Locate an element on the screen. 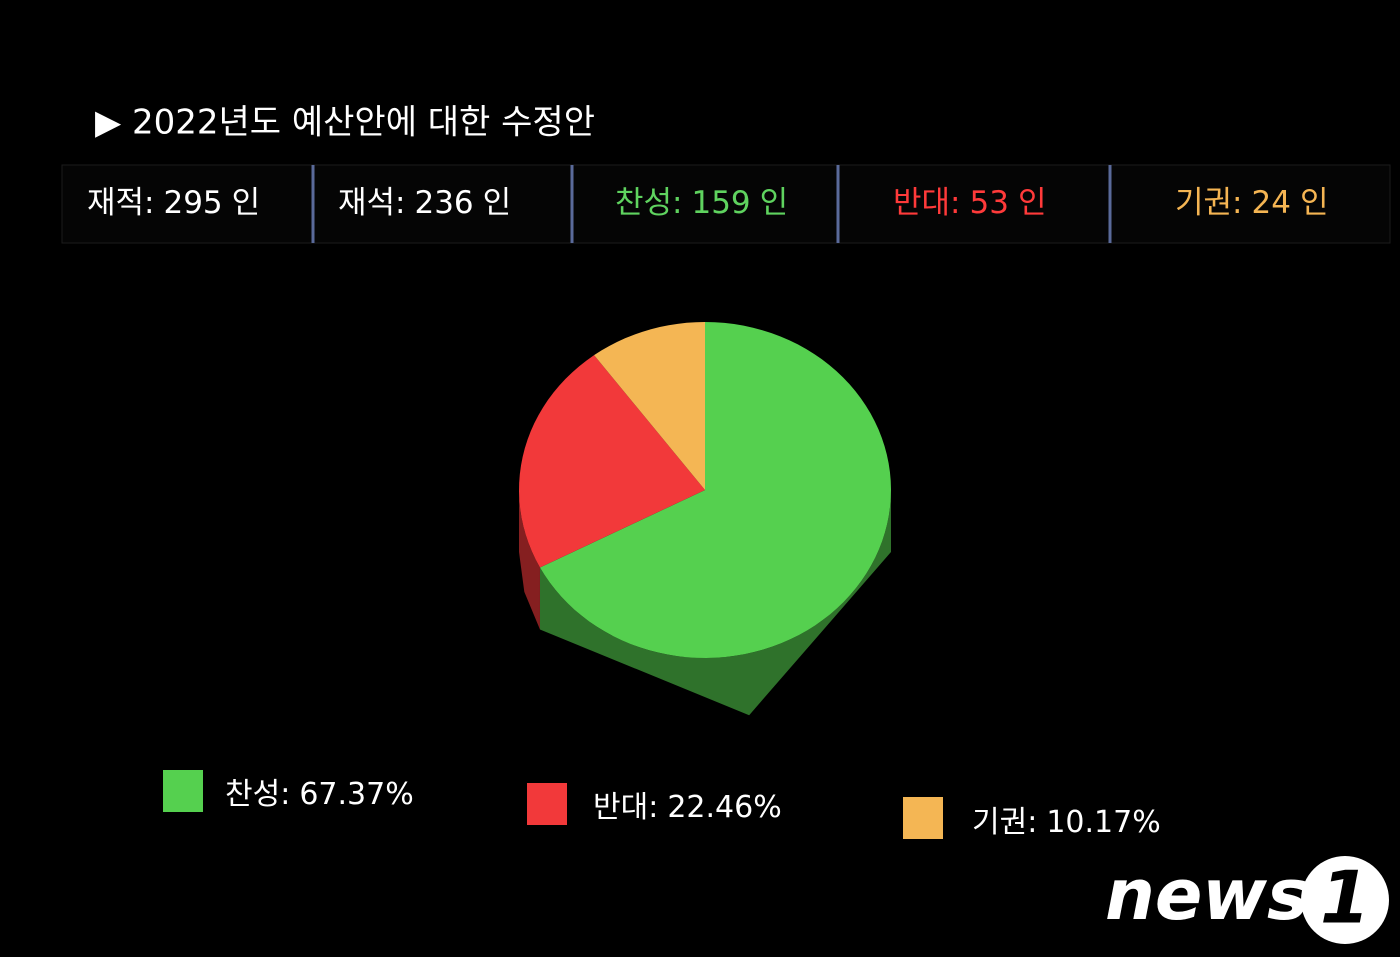 The image size is (1400, 957). legend-entry: 찬성: 67.37% is located at coordinates (319, 794).